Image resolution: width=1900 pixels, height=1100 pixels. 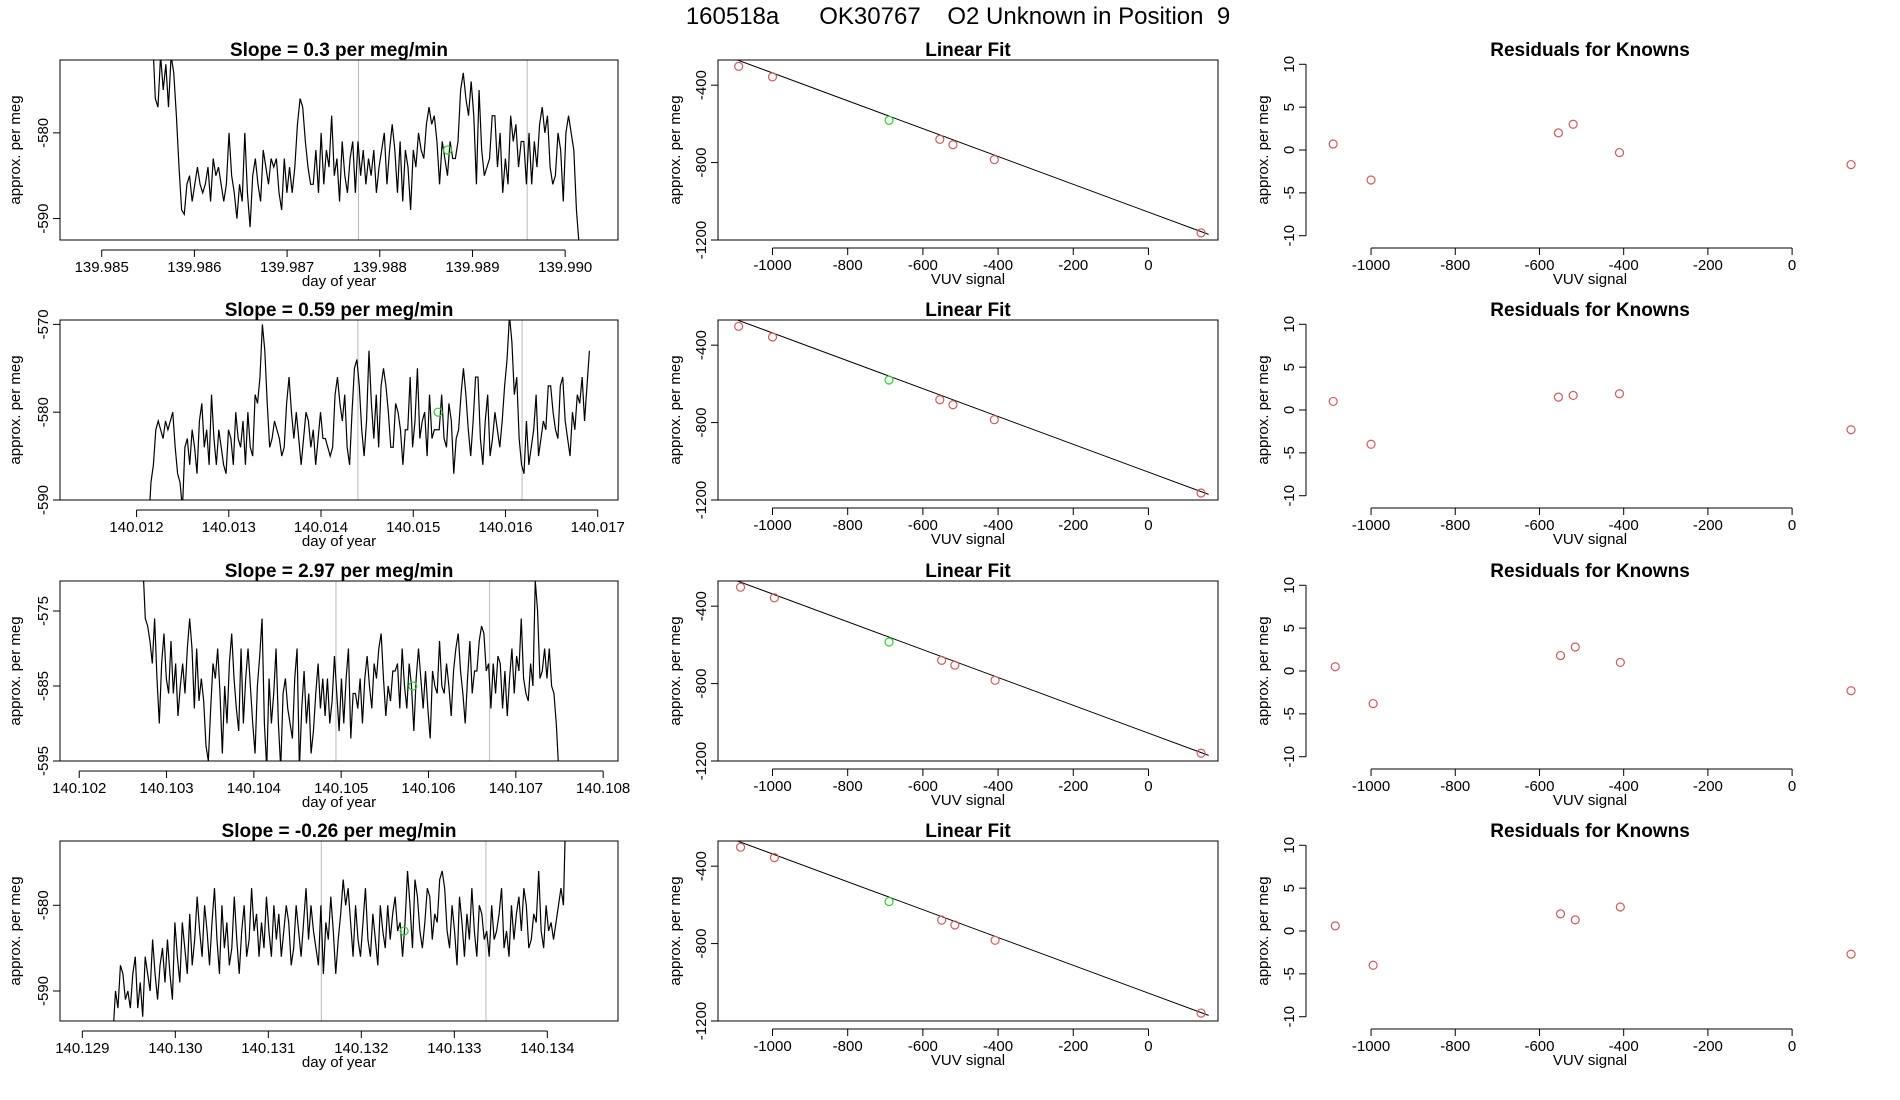 I want to click on y-tick-label: -575, so click(x=43, y=611).